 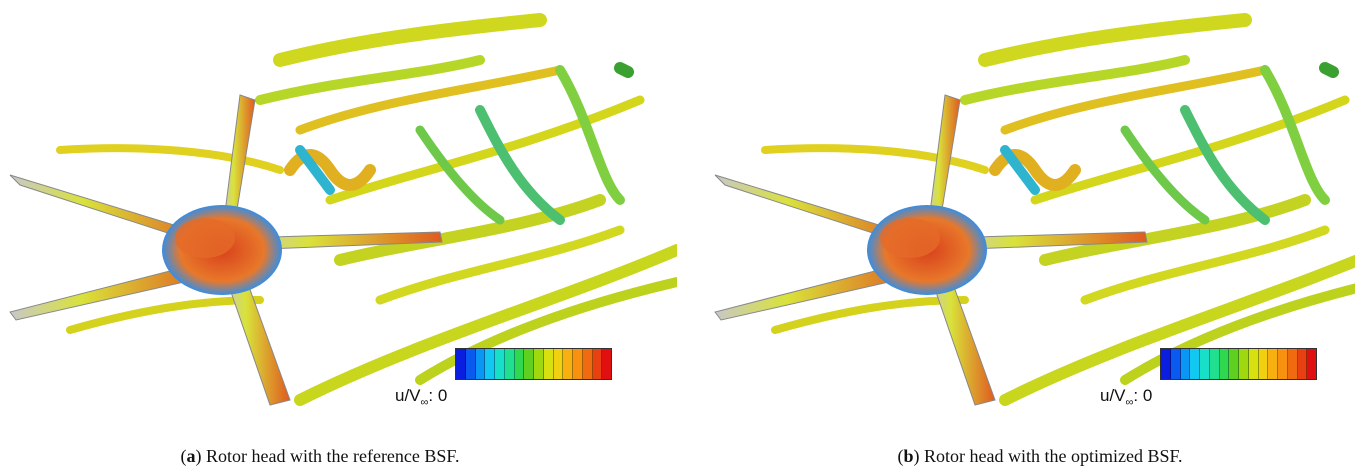 What do you see at coordinates (1051, 456) in the screenshot?
I see `text: Rotor head with the optimized BSF.` at bounding box center [1051, 456].